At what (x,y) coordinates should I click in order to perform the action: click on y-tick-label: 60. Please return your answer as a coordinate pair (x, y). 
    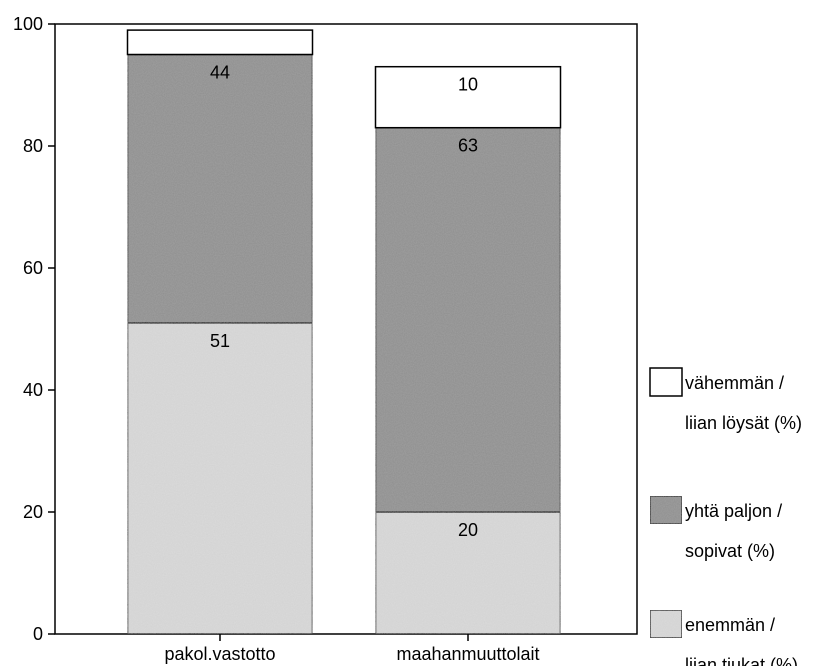
    Looking at the image, I should click on (33, 268).